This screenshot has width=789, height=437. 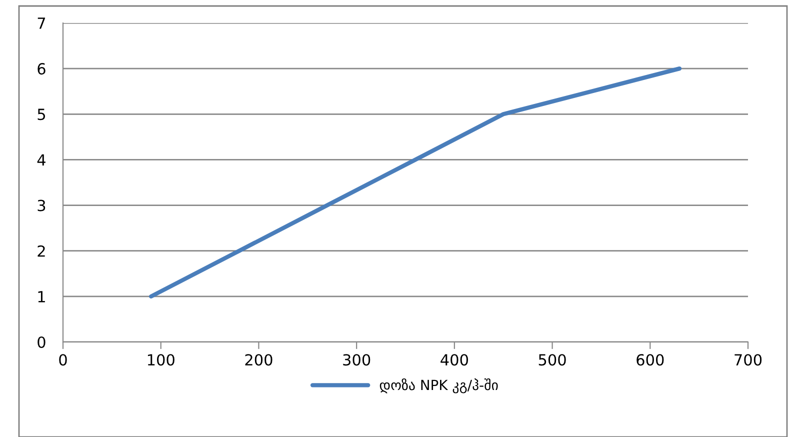 What do you see at coordinates (650, 360) in the screenshot?
I see `x-tick-label: 600` at bounding box center [650, 360].